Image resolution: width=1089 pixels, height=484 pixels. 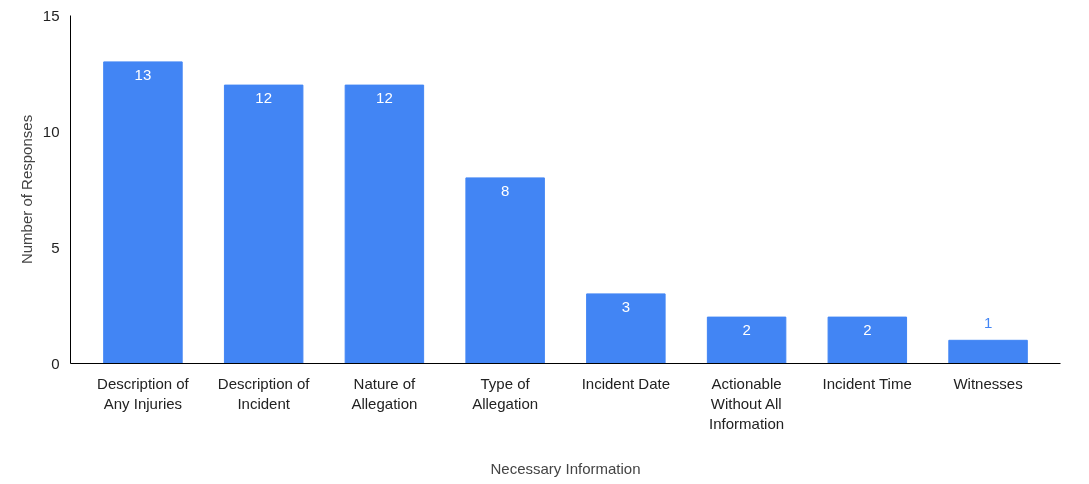 I want to click on data-label: 8, so click(x=505, y=190).